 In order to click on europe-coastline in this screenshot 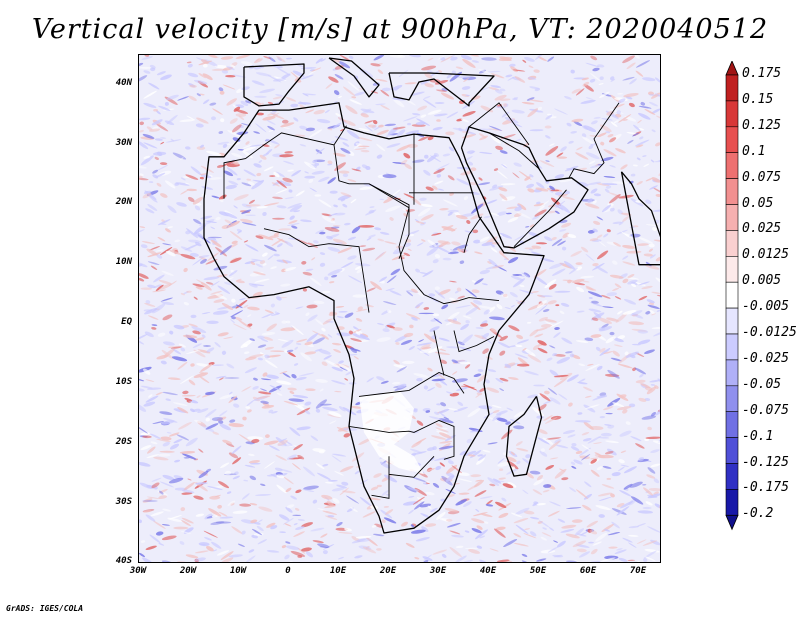, I will do `click(274, 85)`.